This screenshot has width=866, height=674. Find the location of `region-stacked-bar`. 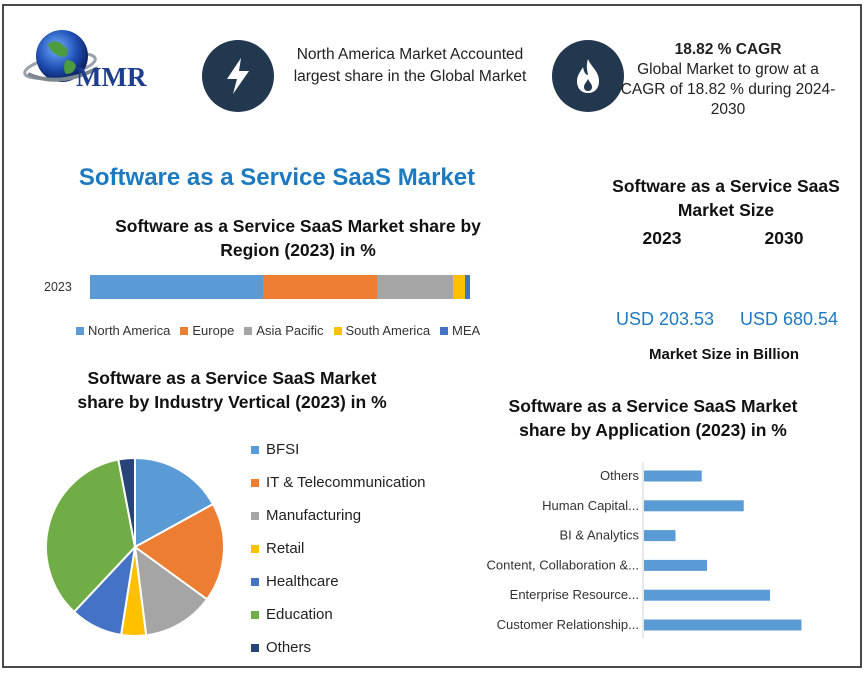

region-stacked-bar is located at coordinates (280, 287).